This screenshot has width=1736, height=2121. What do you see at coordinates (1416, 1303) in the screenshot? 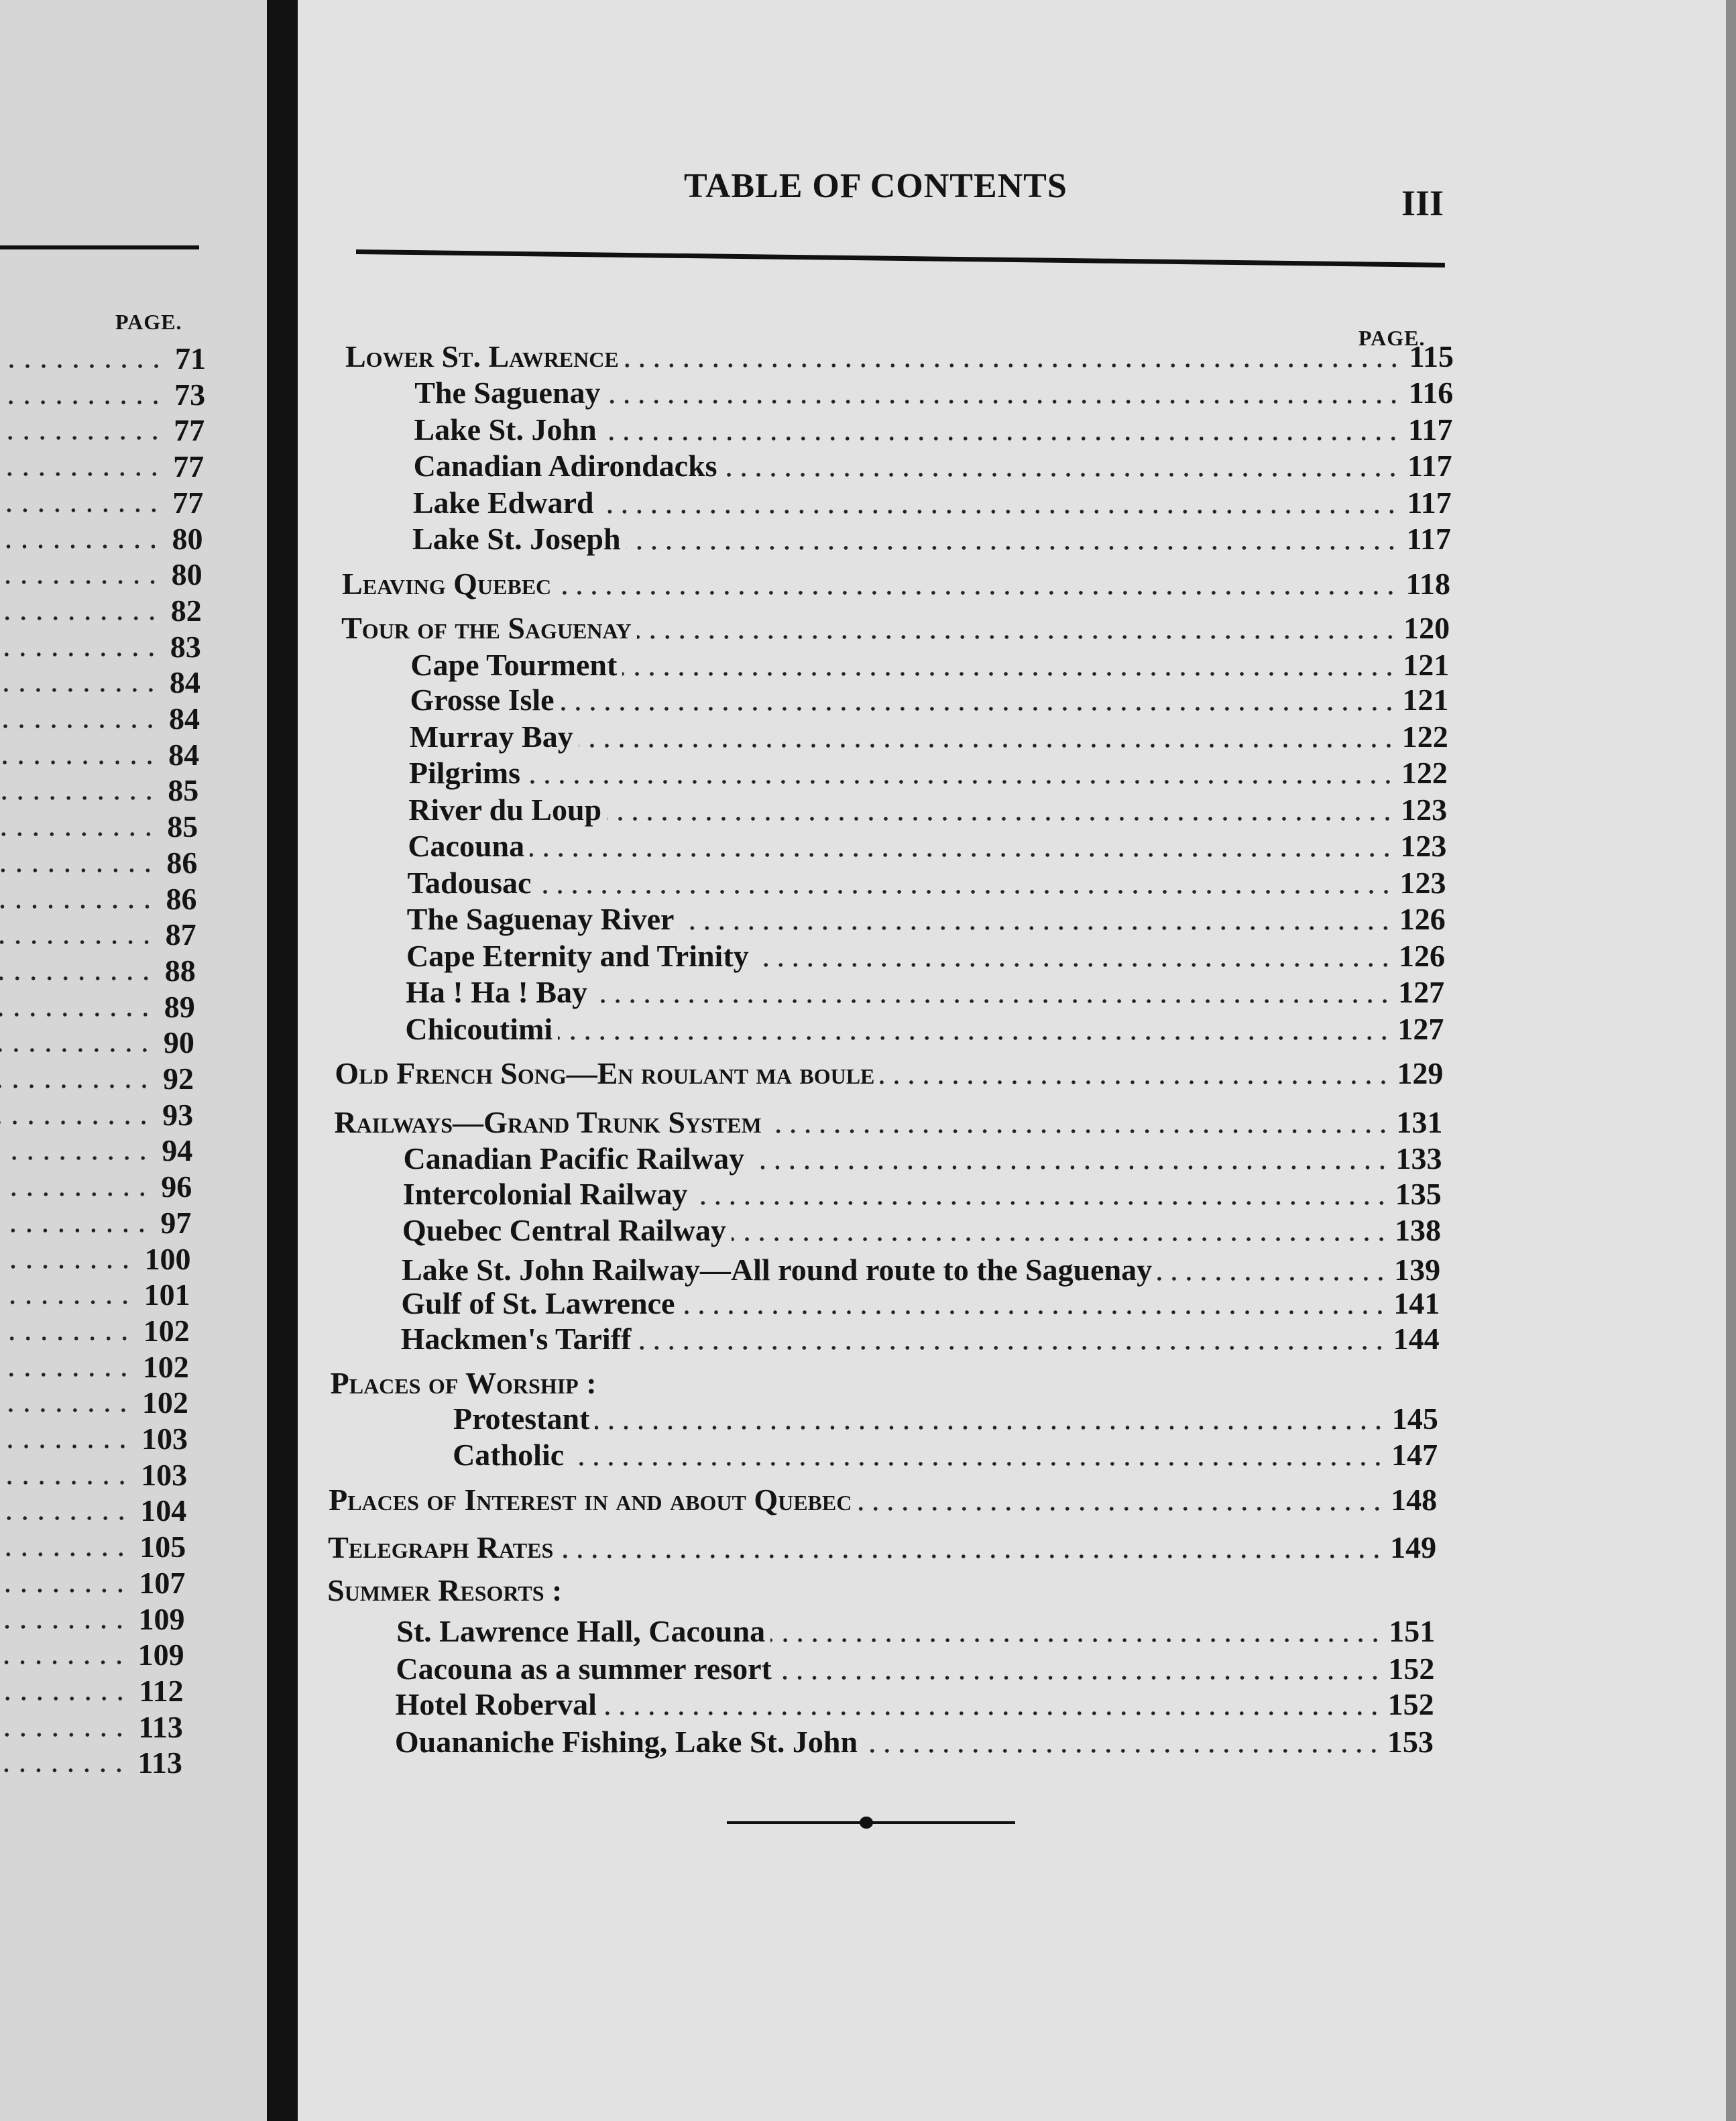
I see `toc-page-ref: 141` at bounding box center [1416, 1303].